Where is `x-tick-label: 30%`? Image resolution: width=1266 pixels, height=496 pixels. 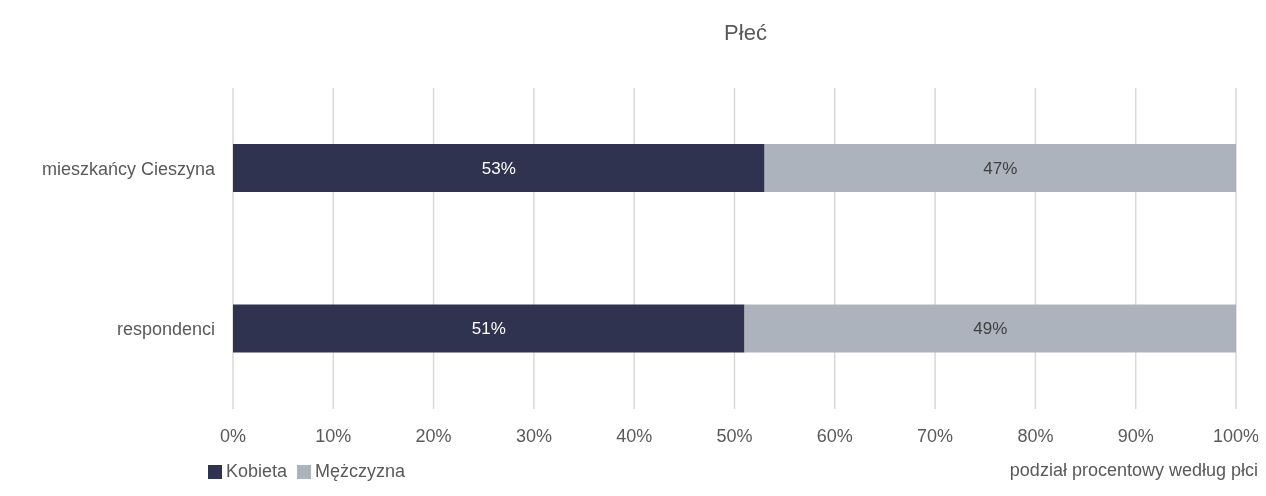
x-tick-label: 30% is located at coordinates (533, 435).